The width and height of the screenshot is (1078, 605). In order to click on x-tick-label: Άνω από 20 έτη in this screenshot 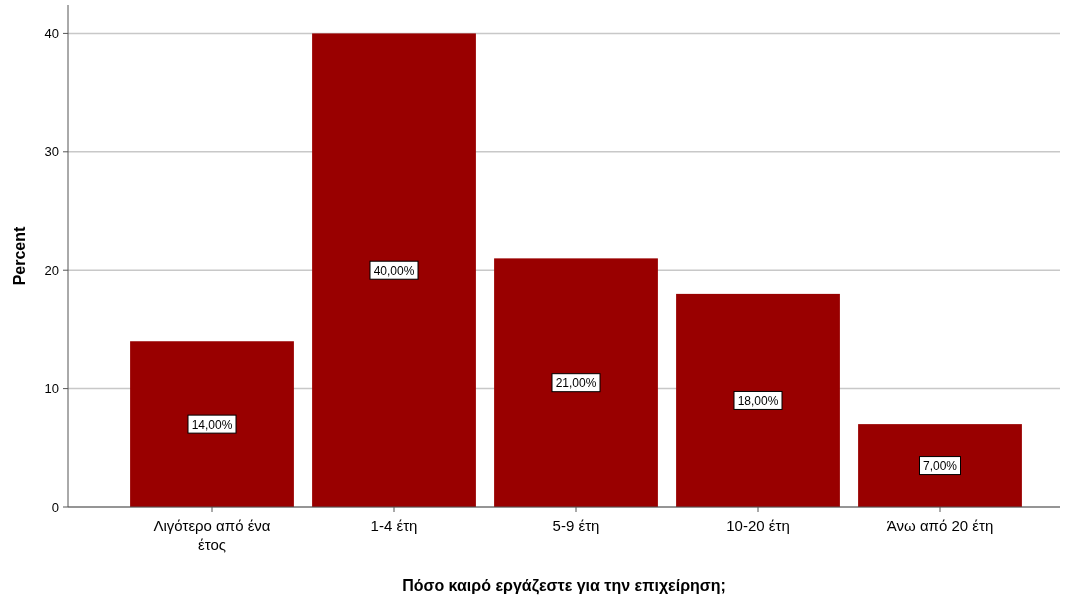, I will do `click(940, 525)`.